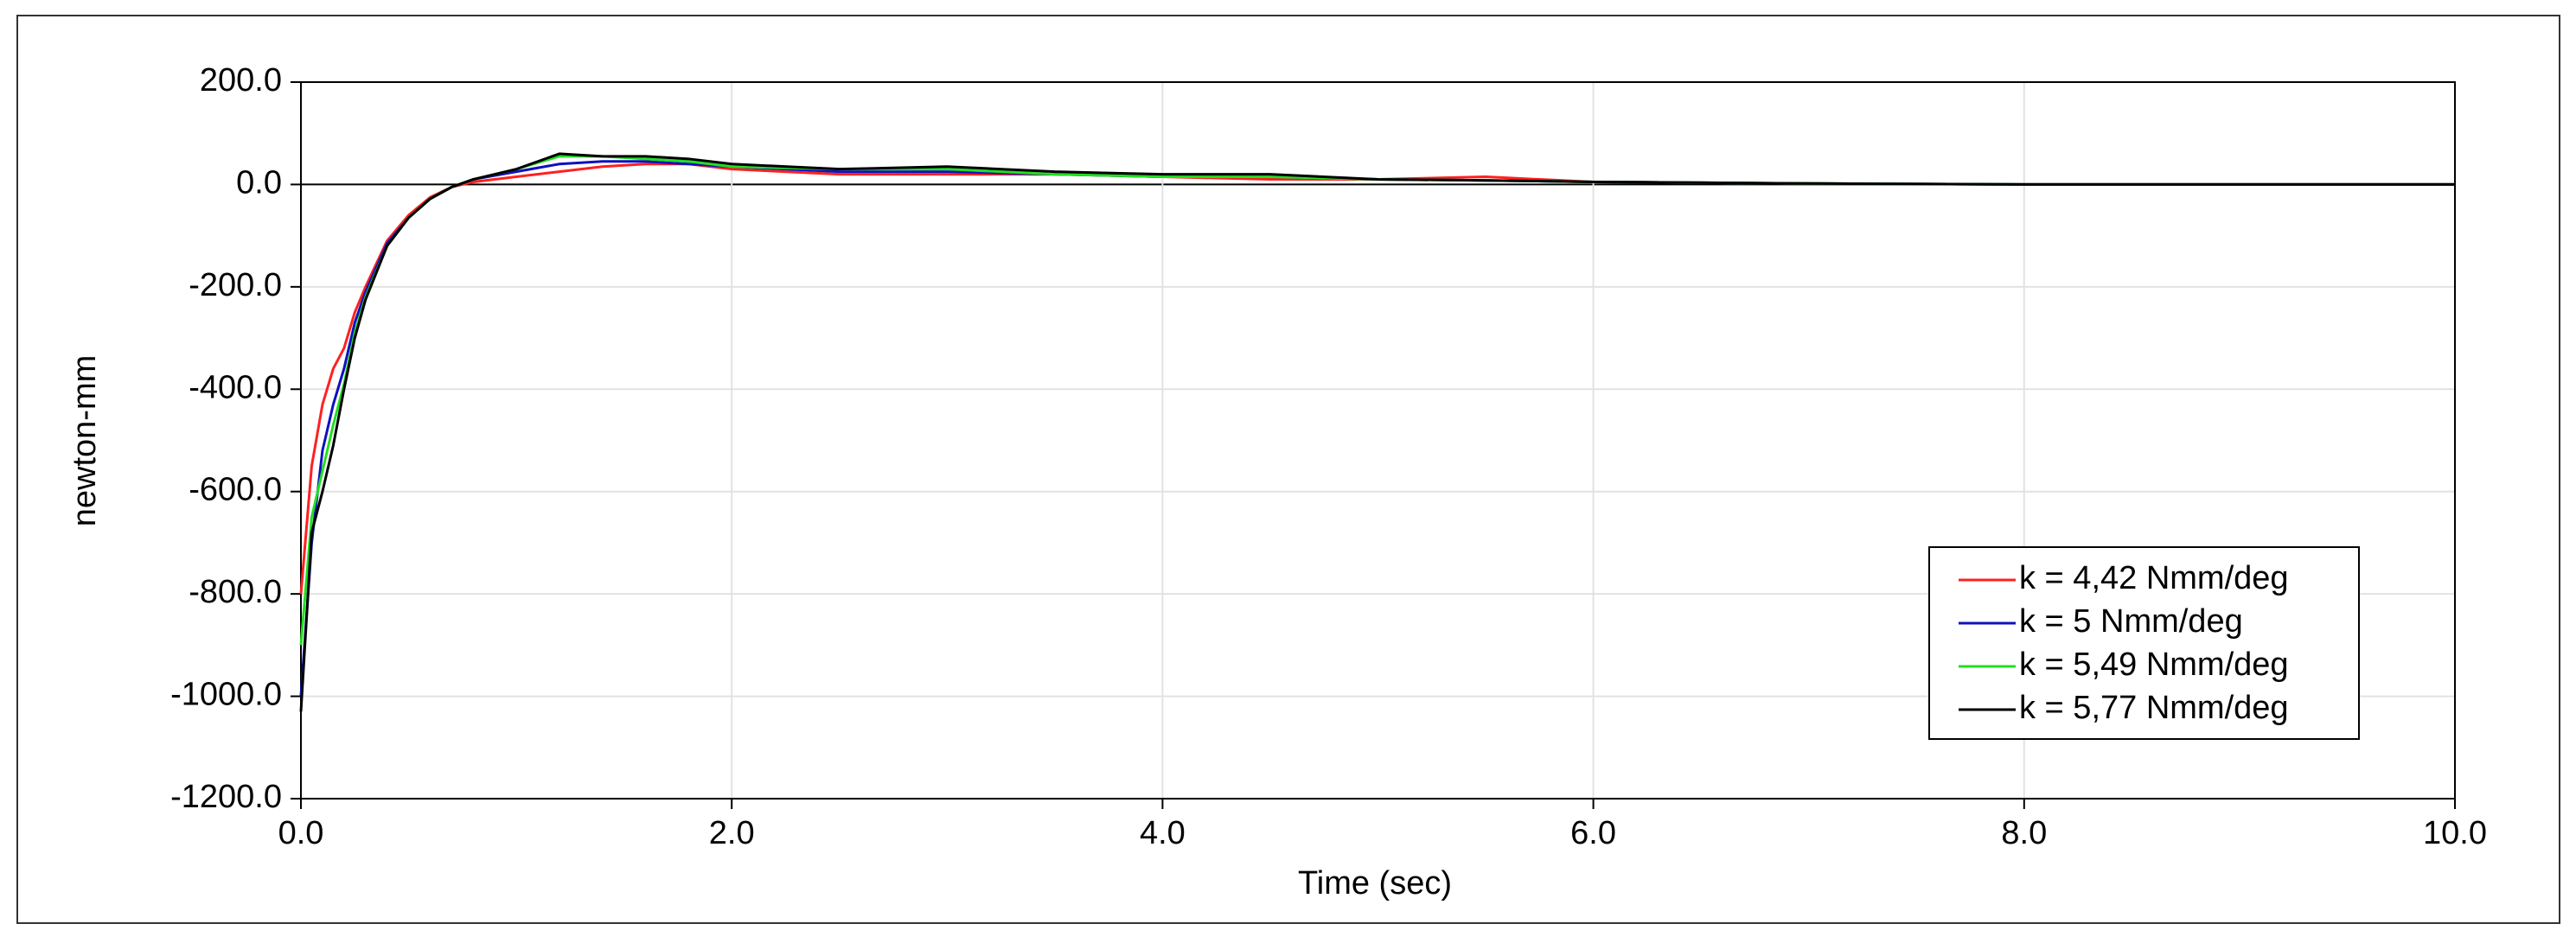 The width and height of the screenshot is (2576, 943). Describe the element at coordinates (1375, 883) in the screenshot. I see `x-axis-label: Time (sec)` at that location.